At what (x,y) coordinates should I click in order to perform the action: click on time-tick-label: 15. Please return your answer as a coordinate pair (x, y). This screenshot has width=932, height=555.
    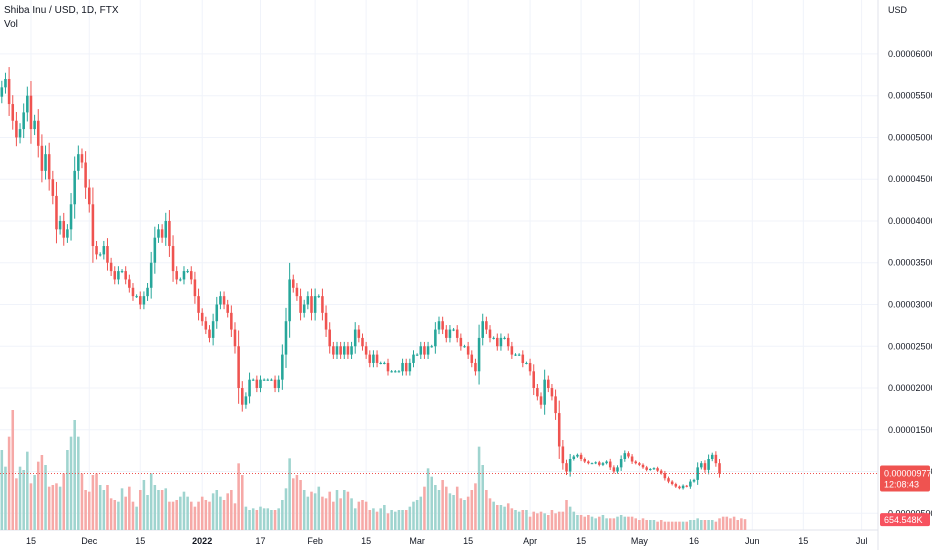
    Looking at the image, I should click on (581, 541).